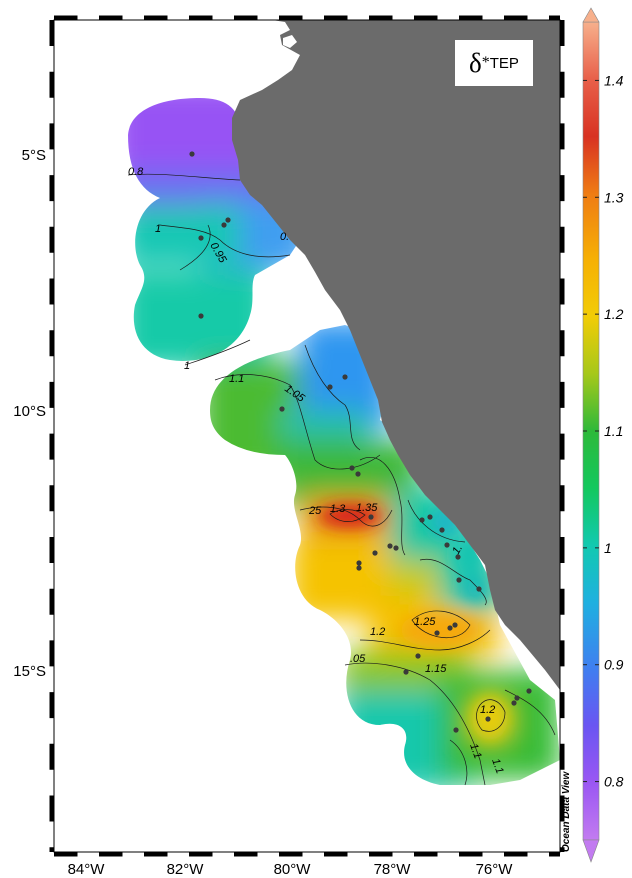 This screenshot has height=878, width=632. Describe the element at coordinates (87, 869) in the screenshot. I see `lon-tick-label: 84°W` at that location.